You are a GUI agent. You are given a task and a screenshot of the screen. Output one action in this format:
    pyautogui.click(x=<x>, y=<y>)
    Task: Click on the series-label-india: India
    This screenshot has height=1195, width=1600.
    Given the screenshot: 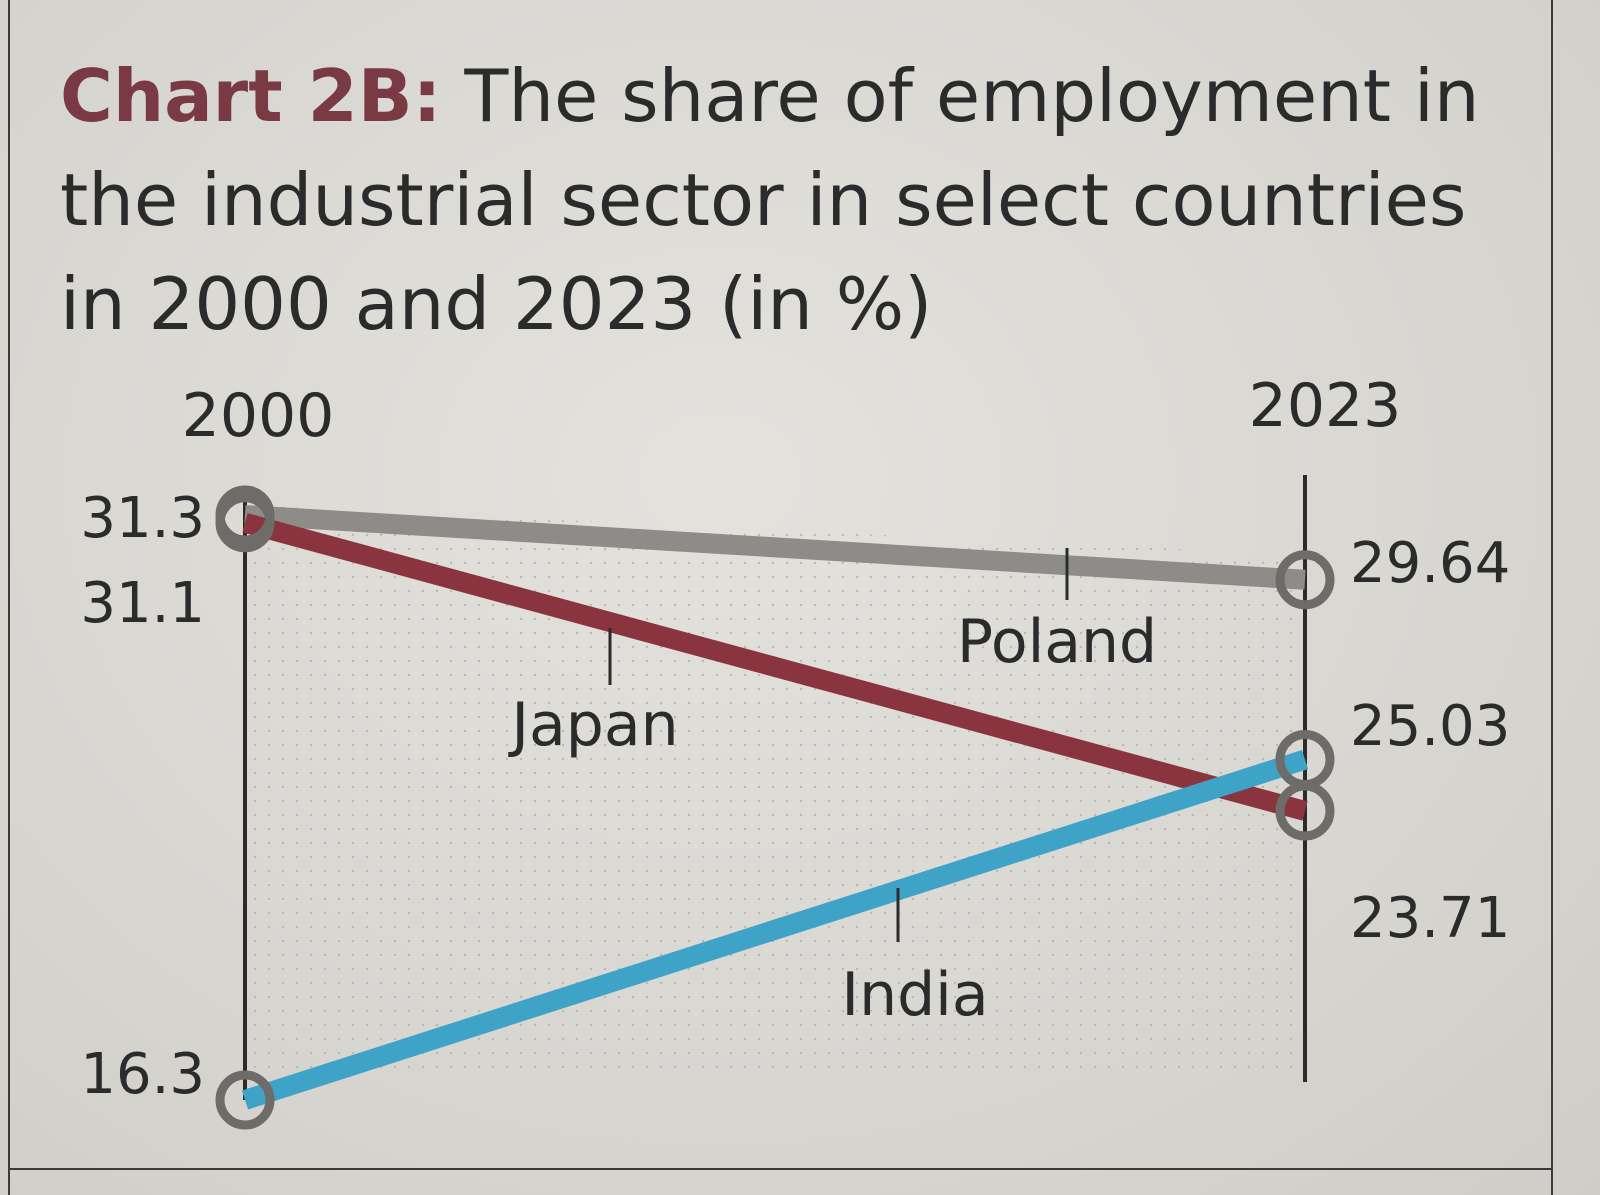 What is the action you would take?
    pyautogui.click(x=914, y=995)
    